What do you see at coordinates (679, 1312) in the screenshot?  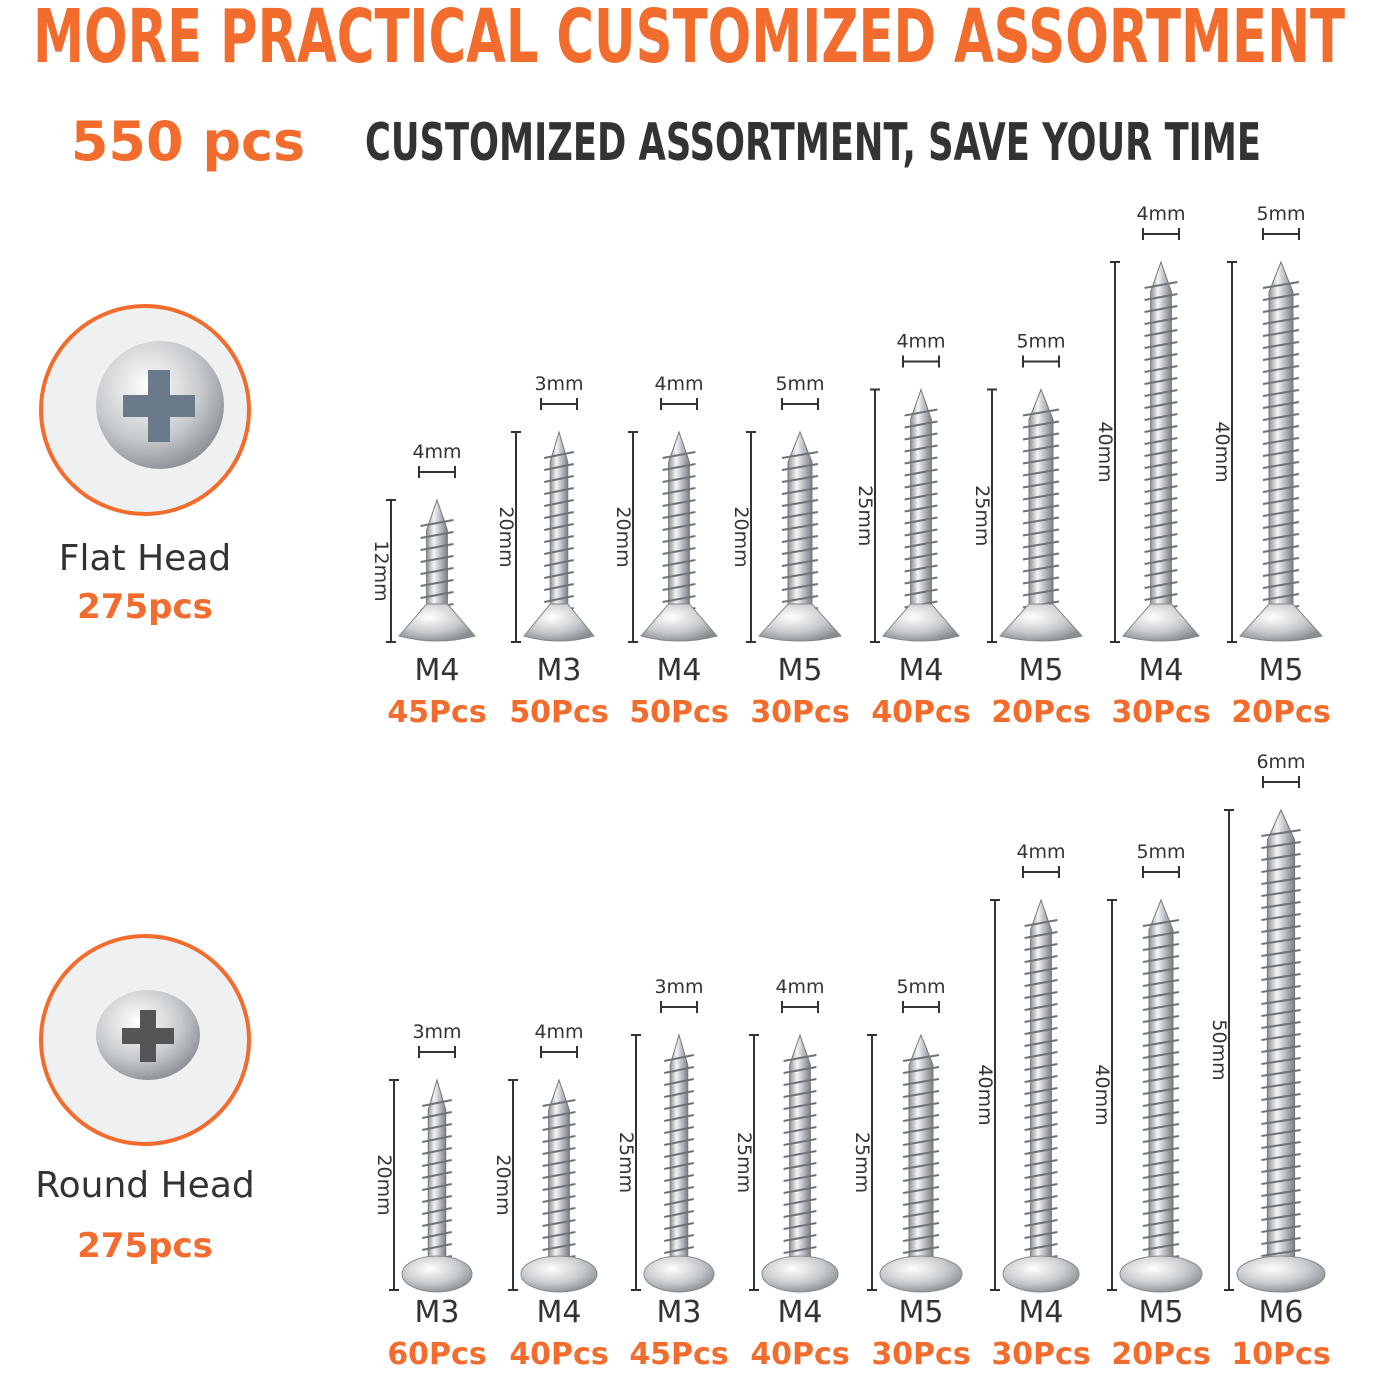 I see `size-label: M3` at bounding box center [679, 1312].